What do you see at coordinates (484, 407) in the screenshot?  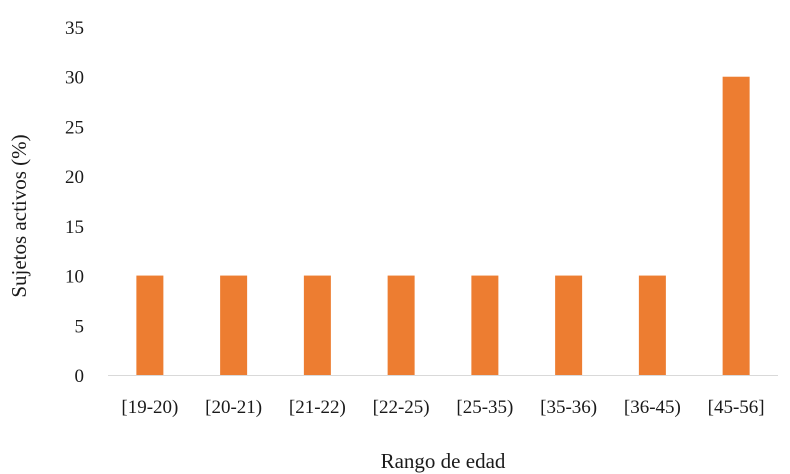 I see `x-tick-label: [25-35)` at bounding box center [484, 407].